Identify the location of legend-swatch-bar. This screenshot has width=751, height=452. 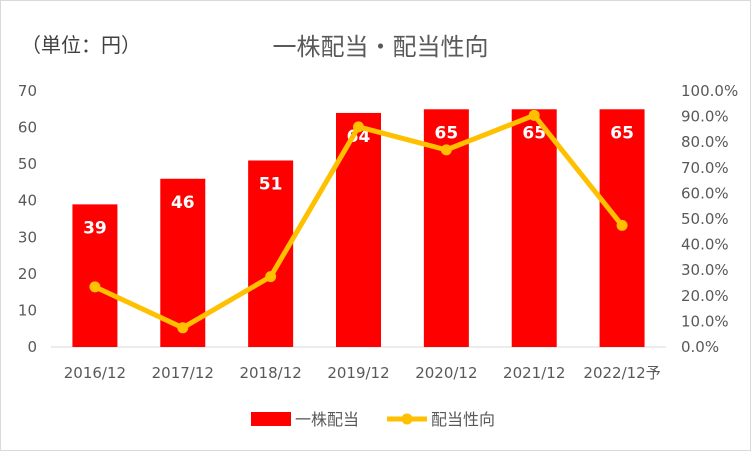
(271, 419).